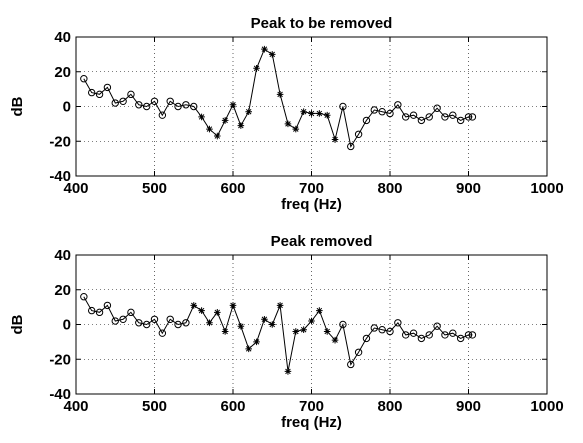 The image size is (583, 443). Describe the element at coordinates (311, 204) in the screenshot. I see `x-axis-label: freq (Hz)` at that location.